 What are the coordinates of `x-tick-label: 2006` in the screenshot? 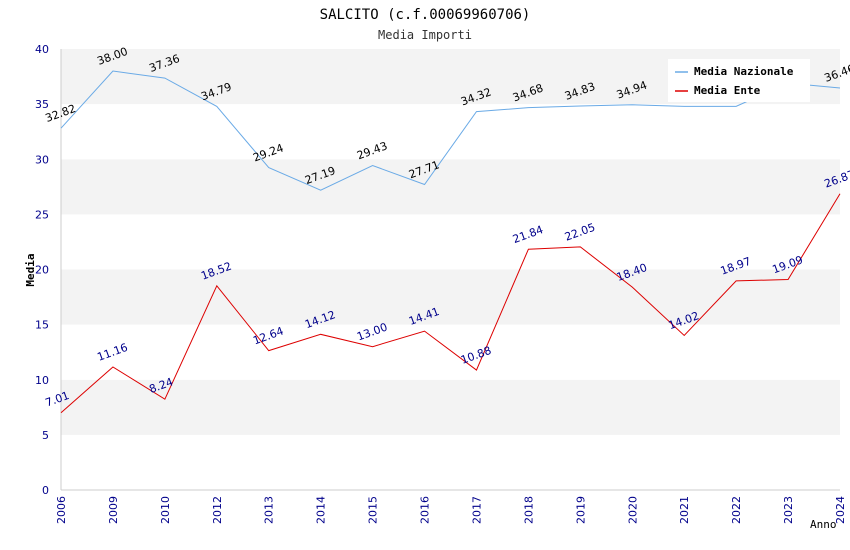 It's located at (61, 510).